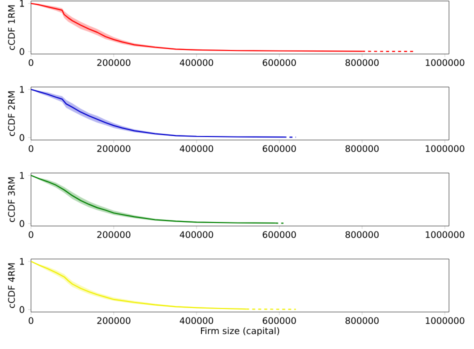 The image size is (474, 349). What do you see at coordinates (11, 199) in the screenshot?
I see `y-axis-title: cCDF 3RM` at bounding box center [11, 199].